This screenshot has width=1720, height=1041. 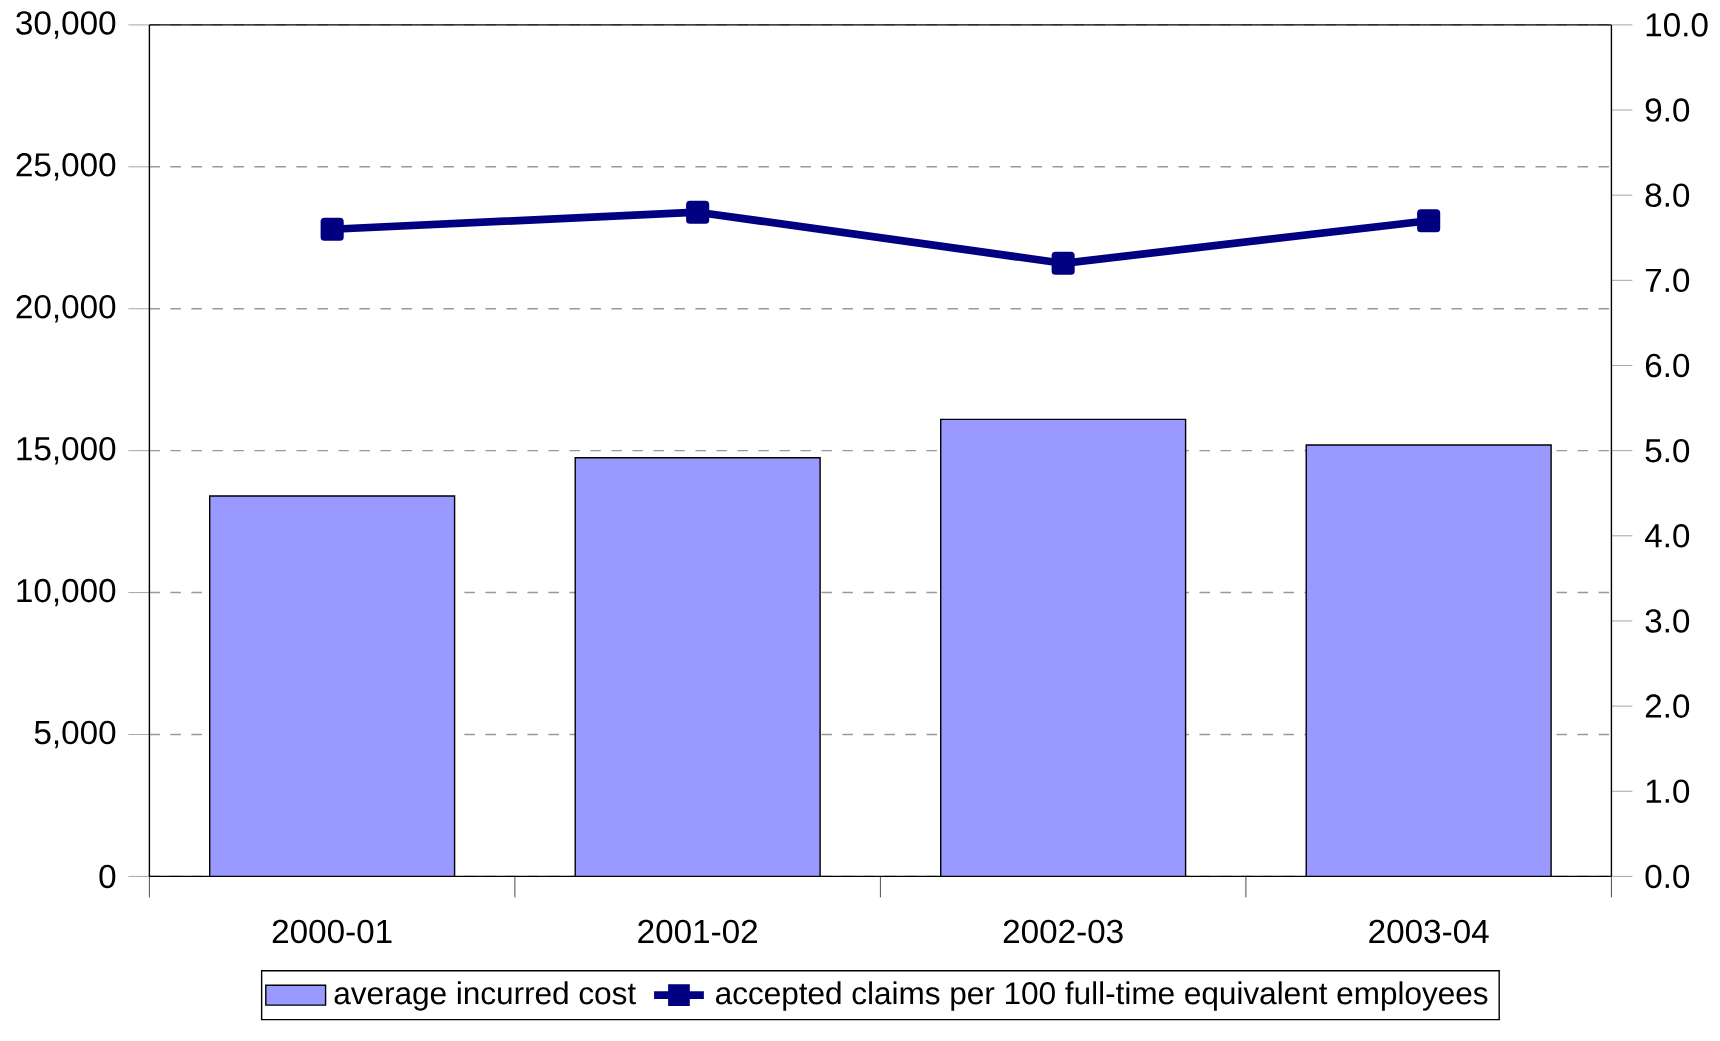 I want to click on y-tick-label: 10,000, so click(x=66, y=592).